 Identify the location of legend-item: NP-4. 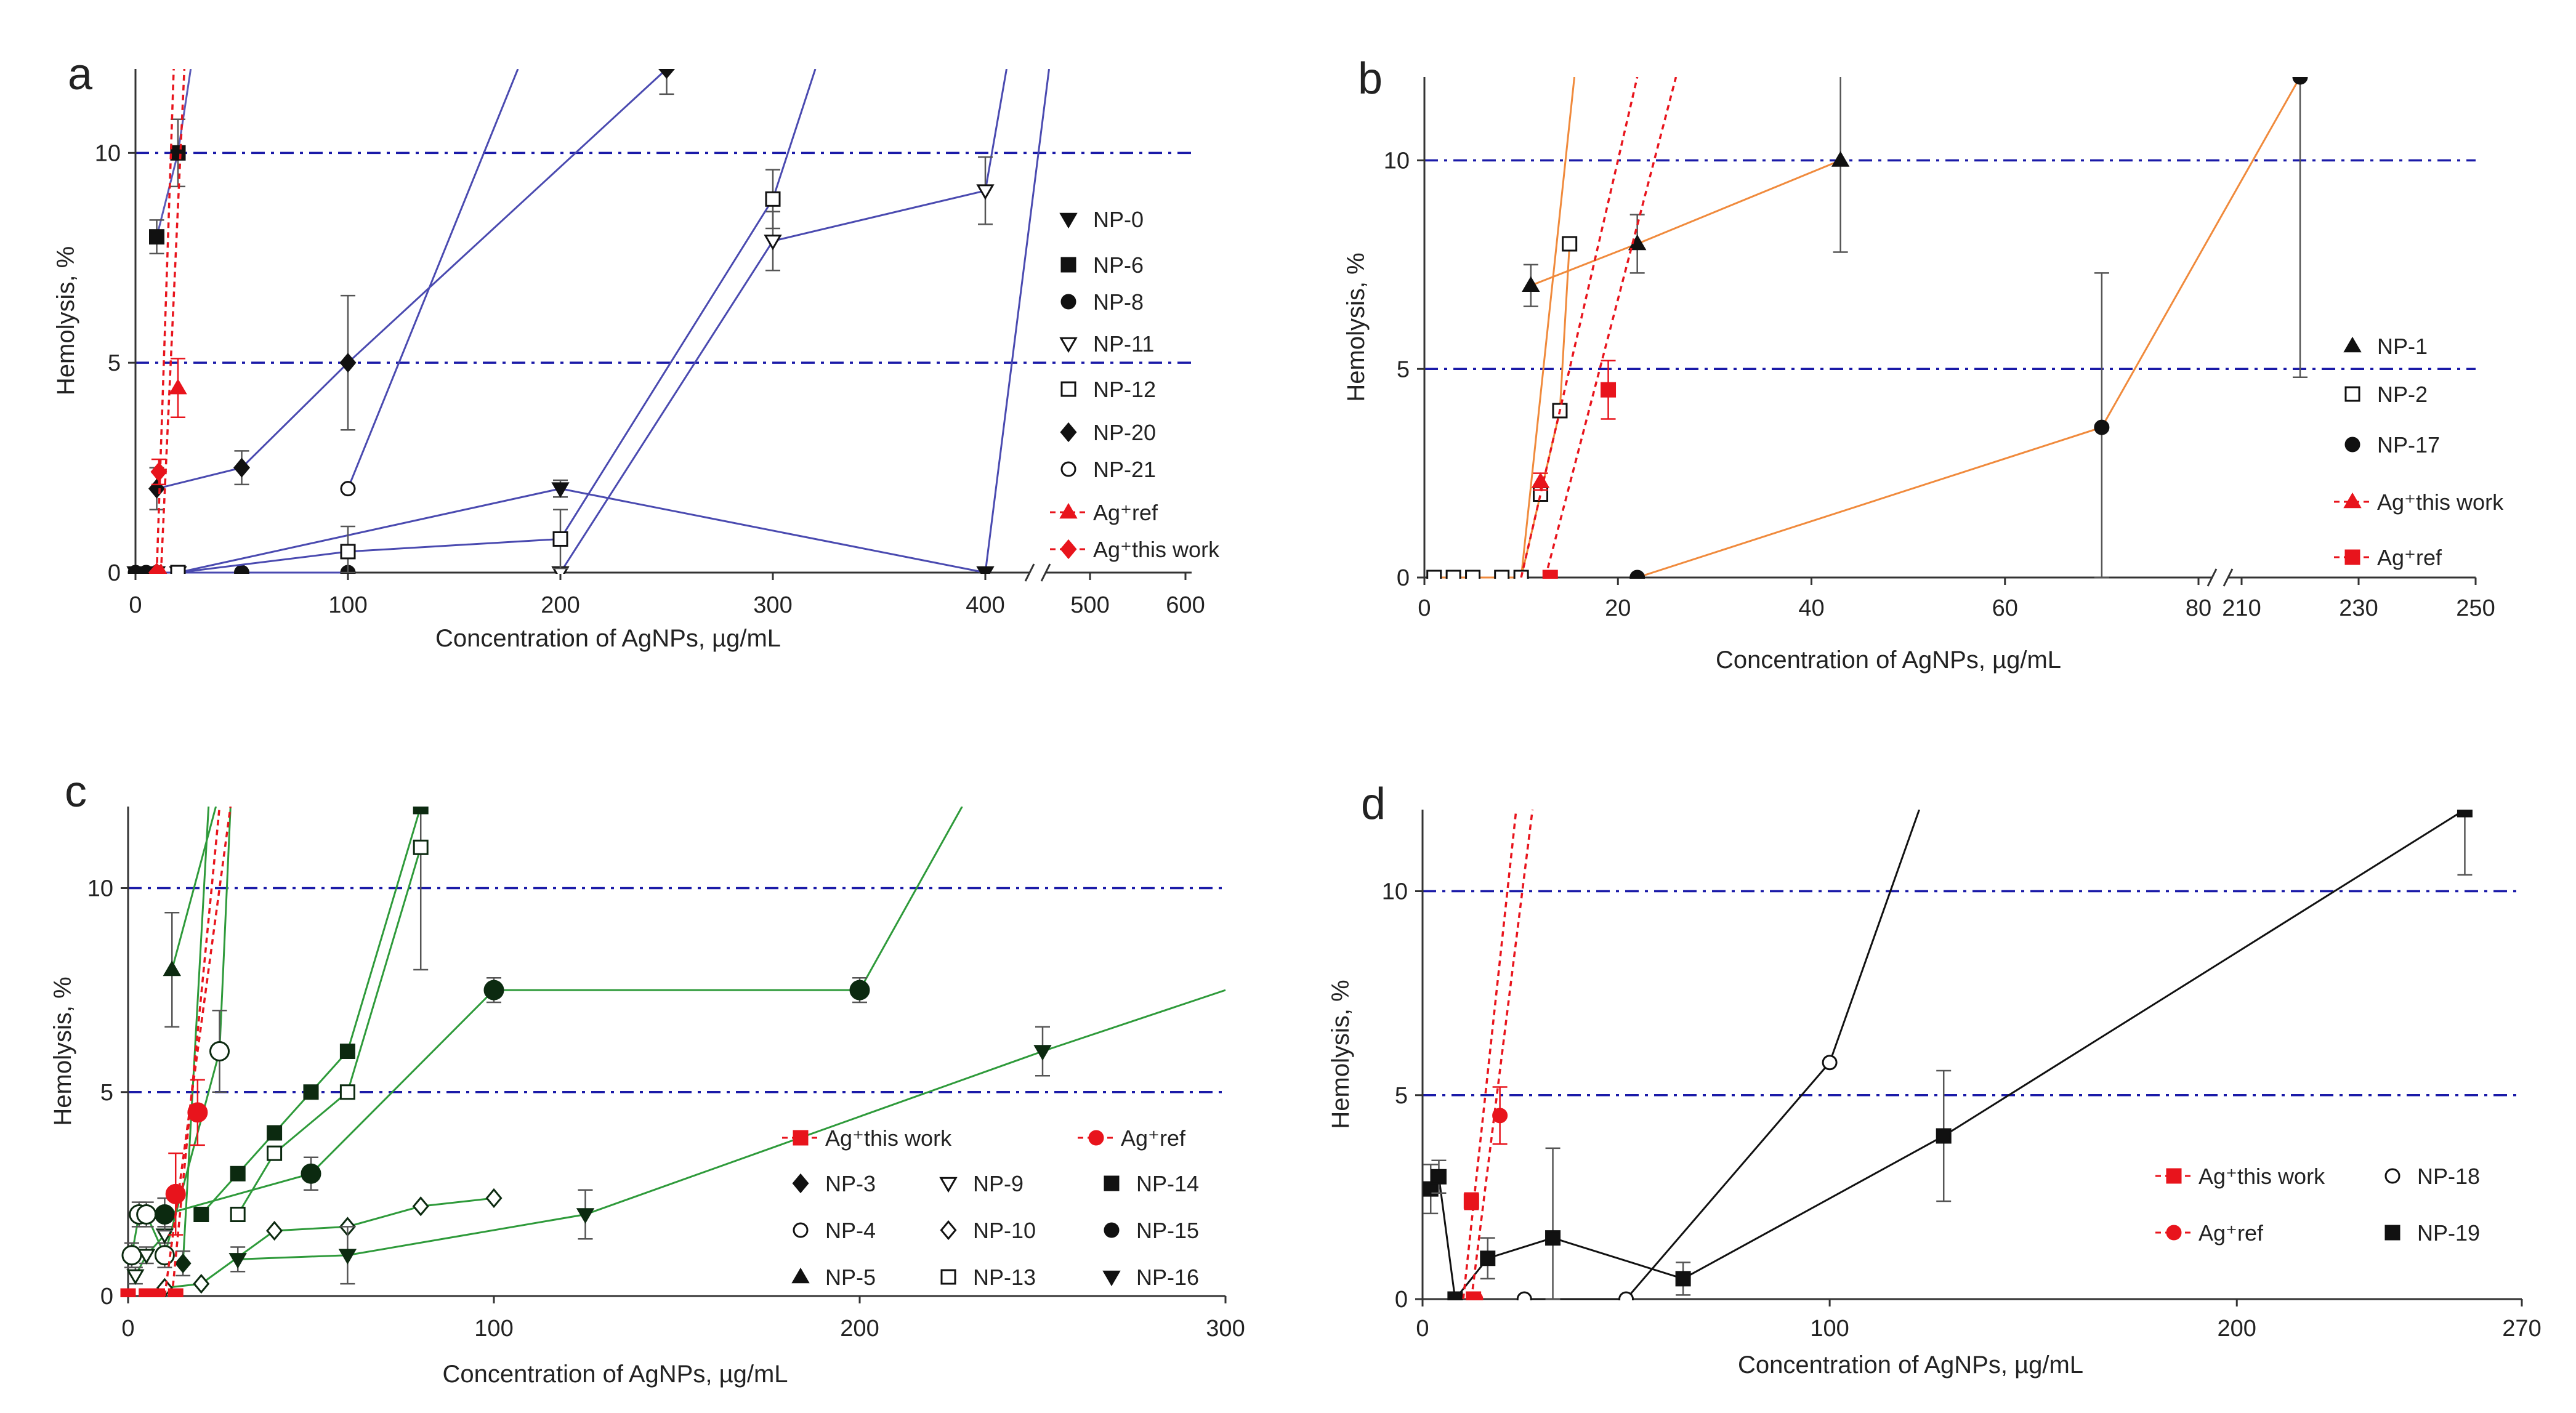
(834, 1231).